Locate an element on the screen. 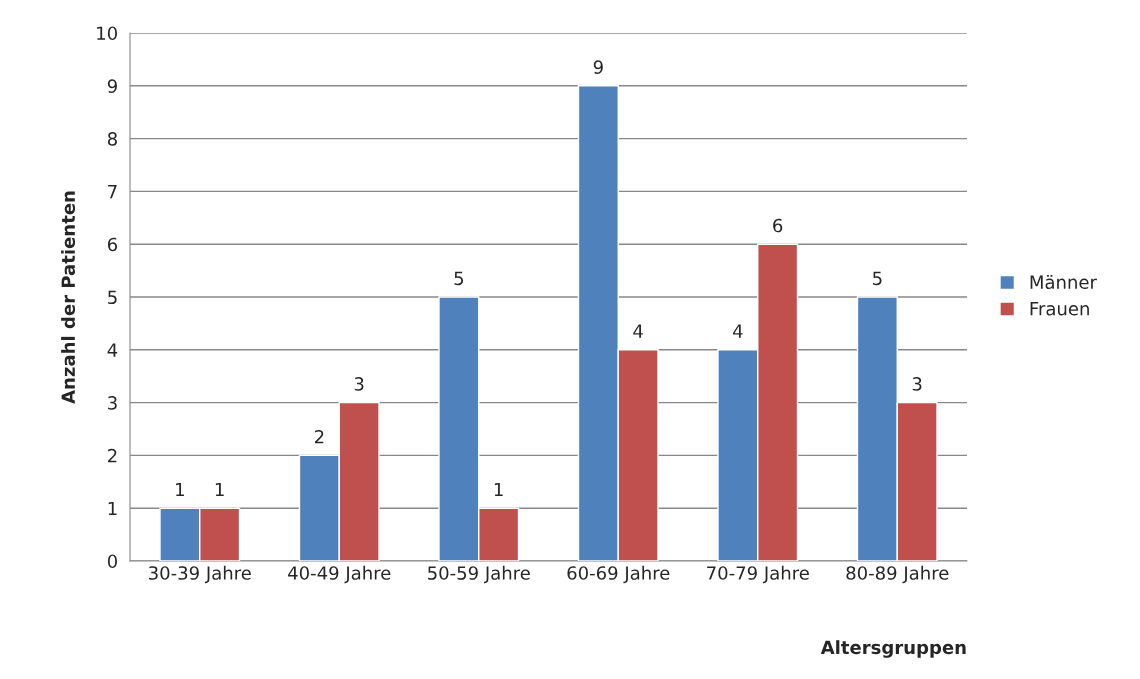 This screenshot has width=1140, height=679. y-tick-label: 2 is located at coordinates (112, 455).